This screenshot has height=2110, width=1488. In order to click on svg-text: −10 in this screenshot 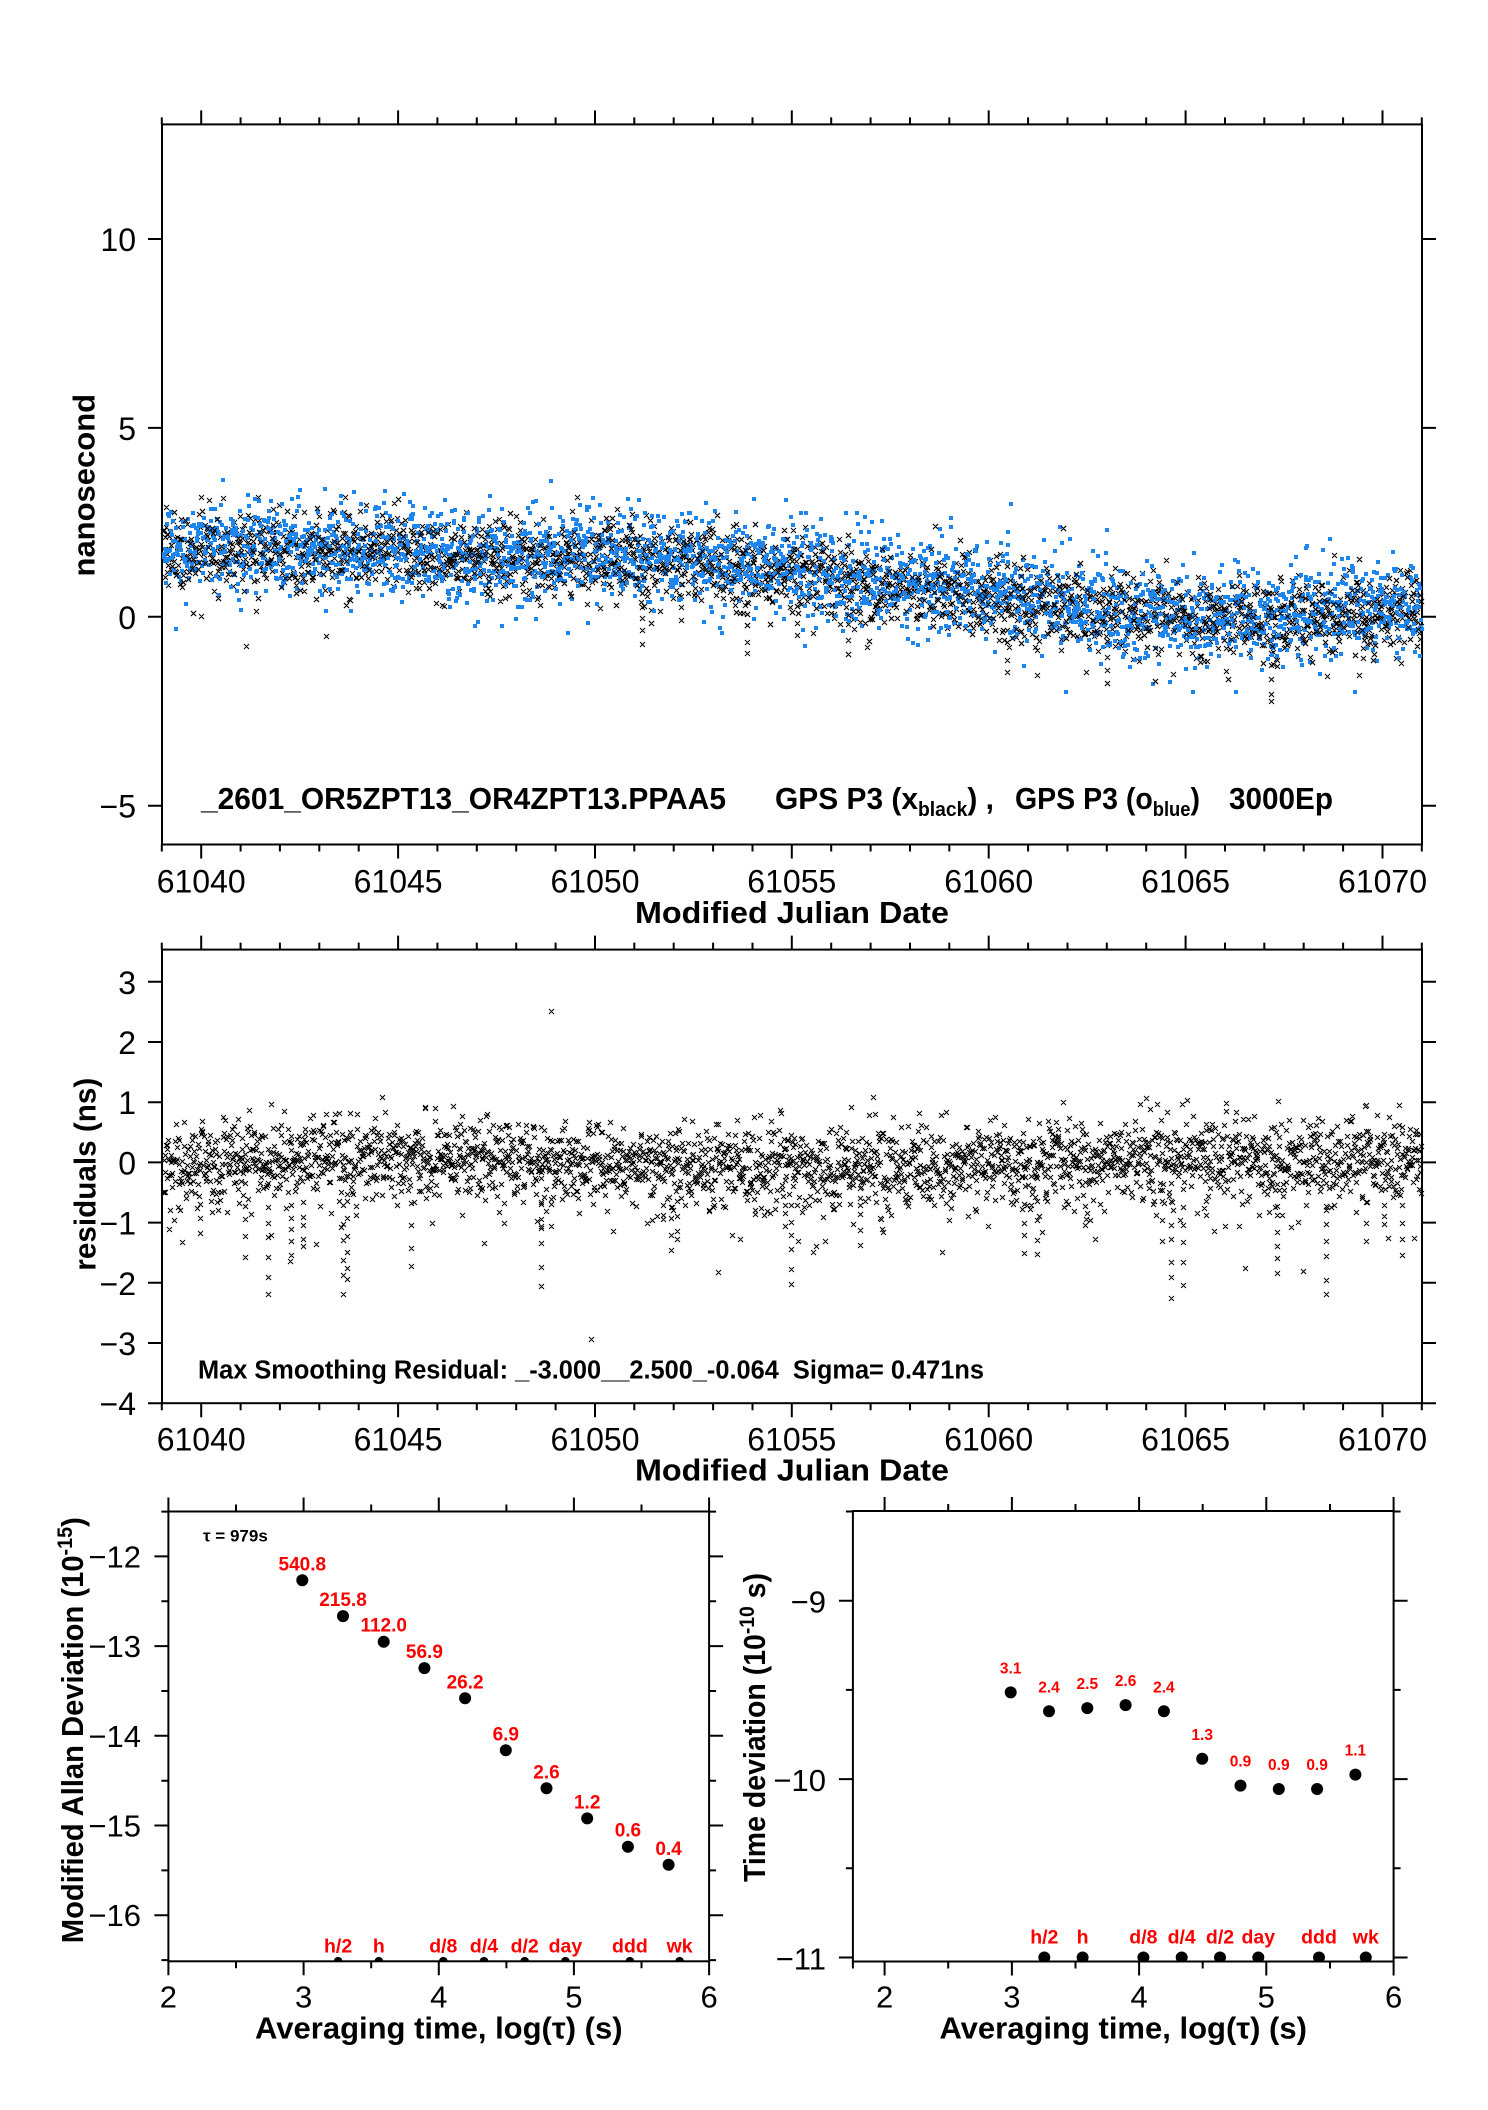, I will do `click(799, 1780)`.